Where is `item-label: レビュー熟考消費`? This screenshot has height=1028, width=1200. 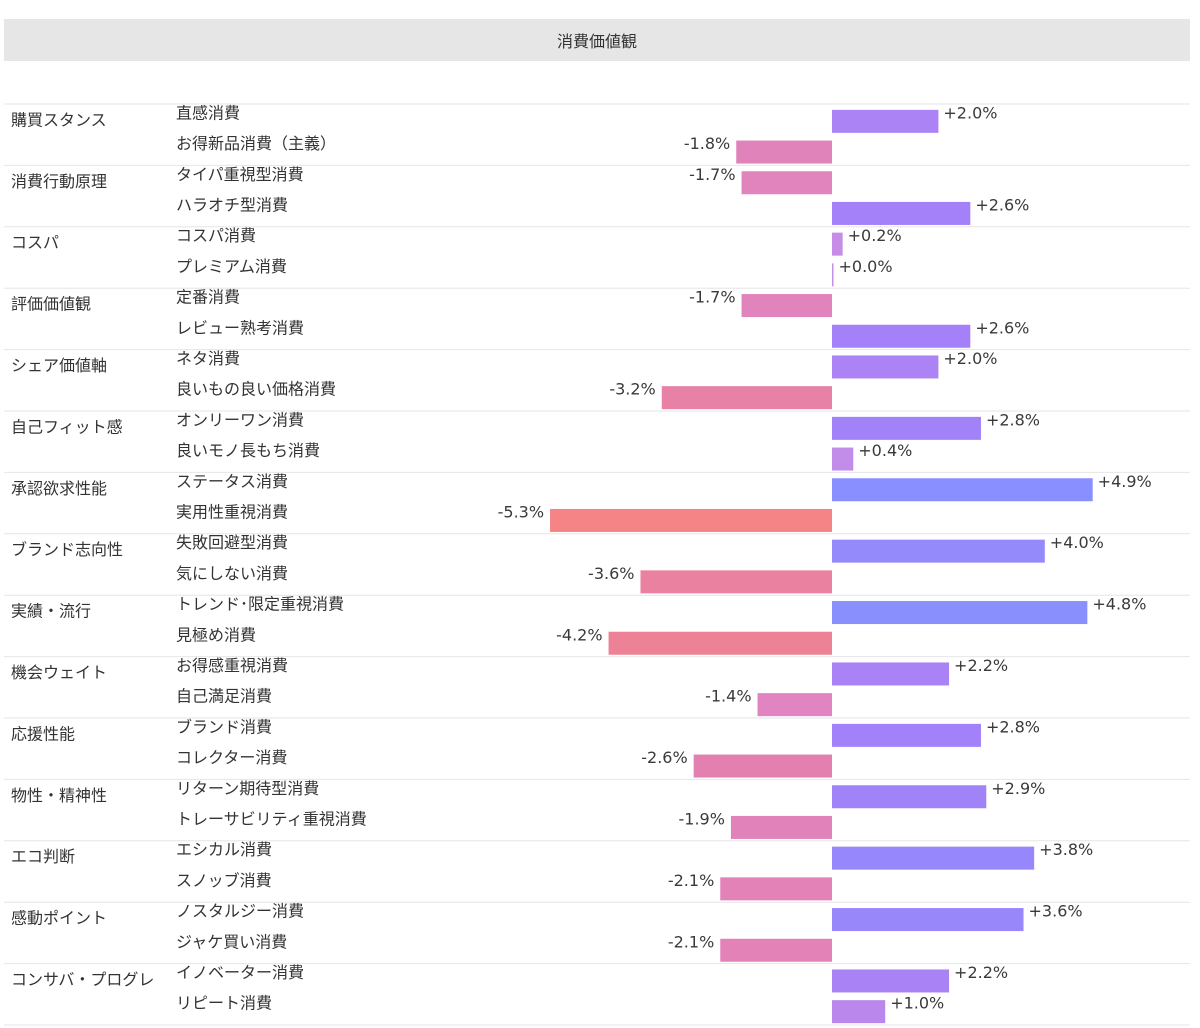
item-label: レビュー熟考消費 is located at coordinates (240, 327).